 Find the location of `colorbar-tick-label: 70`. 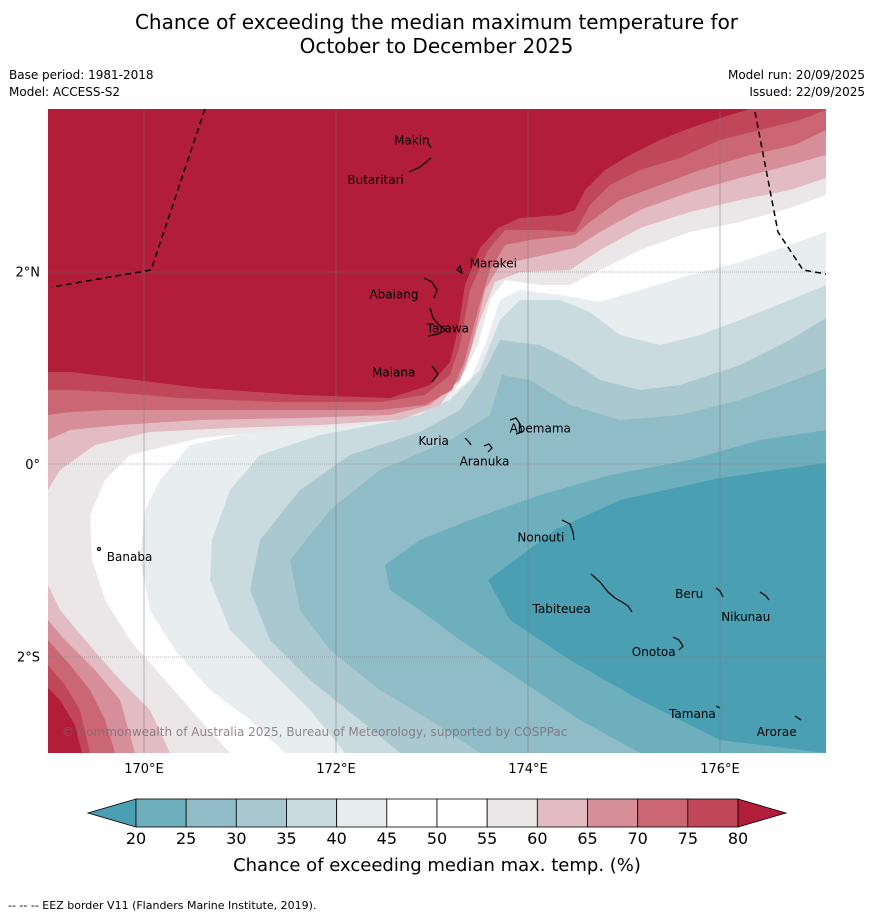

colorbar-tick-label: 70 is located at coordinates (637, 838).